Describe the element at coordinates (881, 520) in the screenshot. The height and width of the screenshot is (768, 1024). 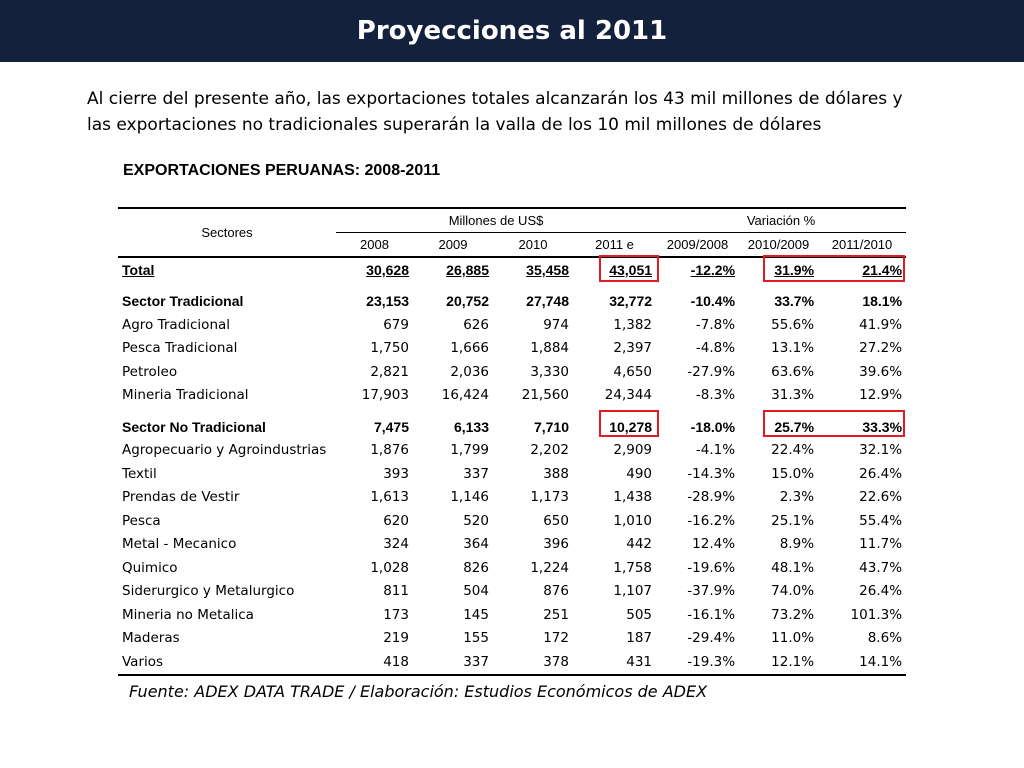
I see `table-cell: 55.4%` at that location.